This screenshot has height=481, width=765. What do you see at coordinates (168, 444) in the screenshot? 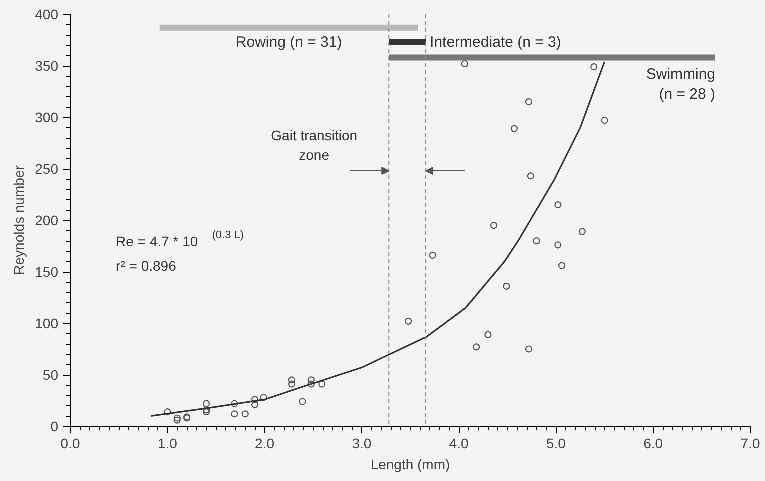
I see `x-tick-label: 1.0` at bounding box center [168, 444].